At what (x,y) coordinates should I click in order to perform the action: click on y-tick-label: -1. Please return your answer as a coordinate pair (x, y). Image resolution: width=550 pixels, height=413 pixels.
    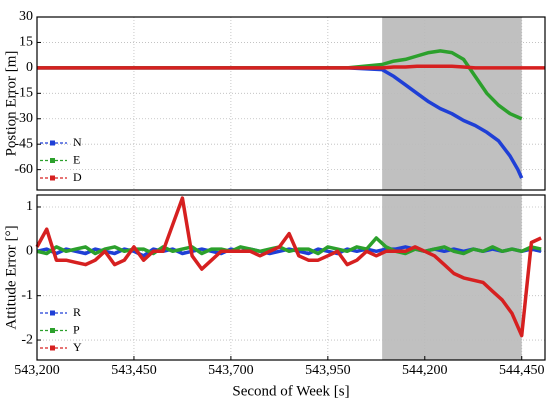
    Looking at the image, I should click on (27, 295).